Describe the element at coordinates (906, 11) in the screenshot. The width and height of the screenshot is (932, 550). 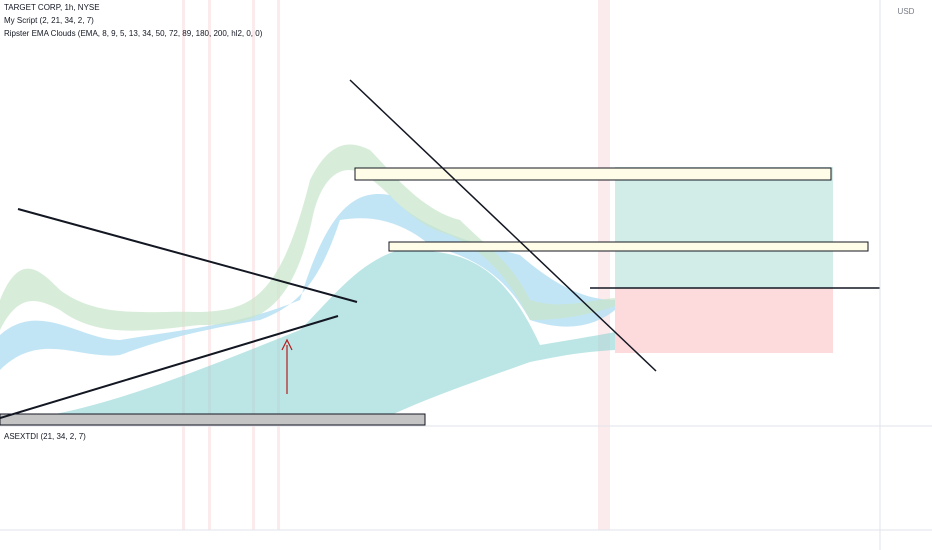
I see `currency: USD` at that location.